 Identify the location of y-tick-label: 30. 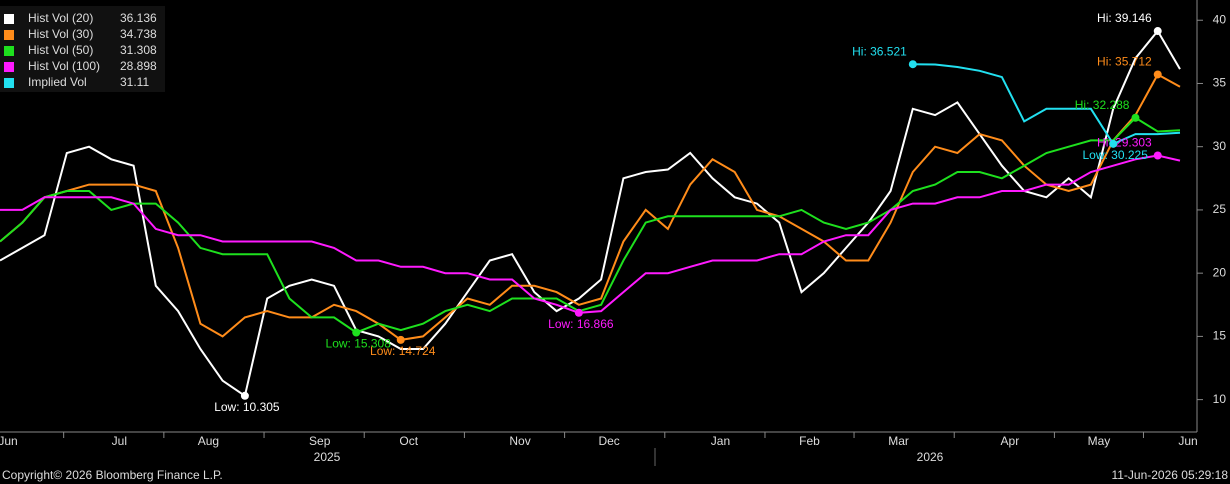
(1220, 146).